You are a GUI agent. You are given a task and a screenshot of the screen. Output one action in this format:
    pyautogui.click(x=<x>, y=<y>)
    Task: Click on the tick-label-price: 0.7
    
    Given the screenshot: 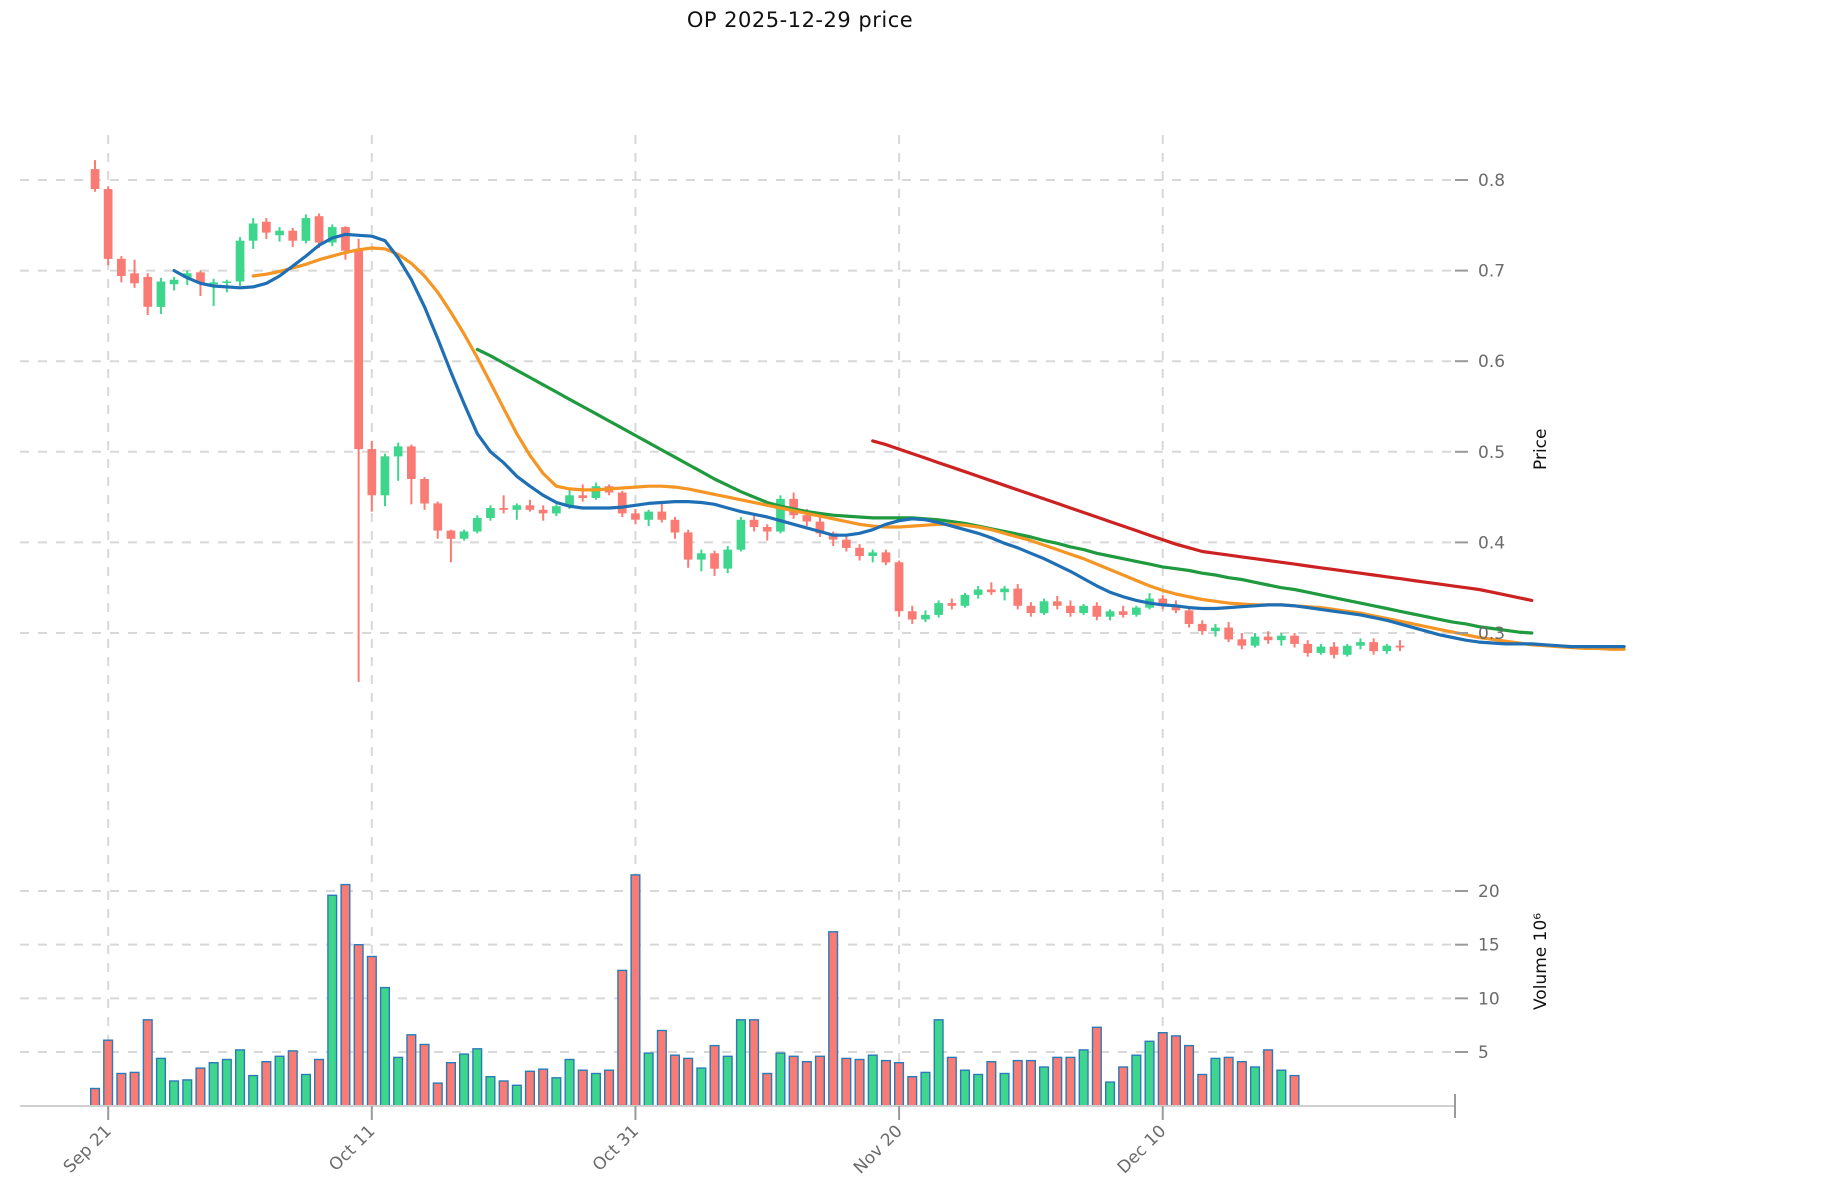 What is the action you would take?
    pyautogui.click(x=1491, y=272)
    